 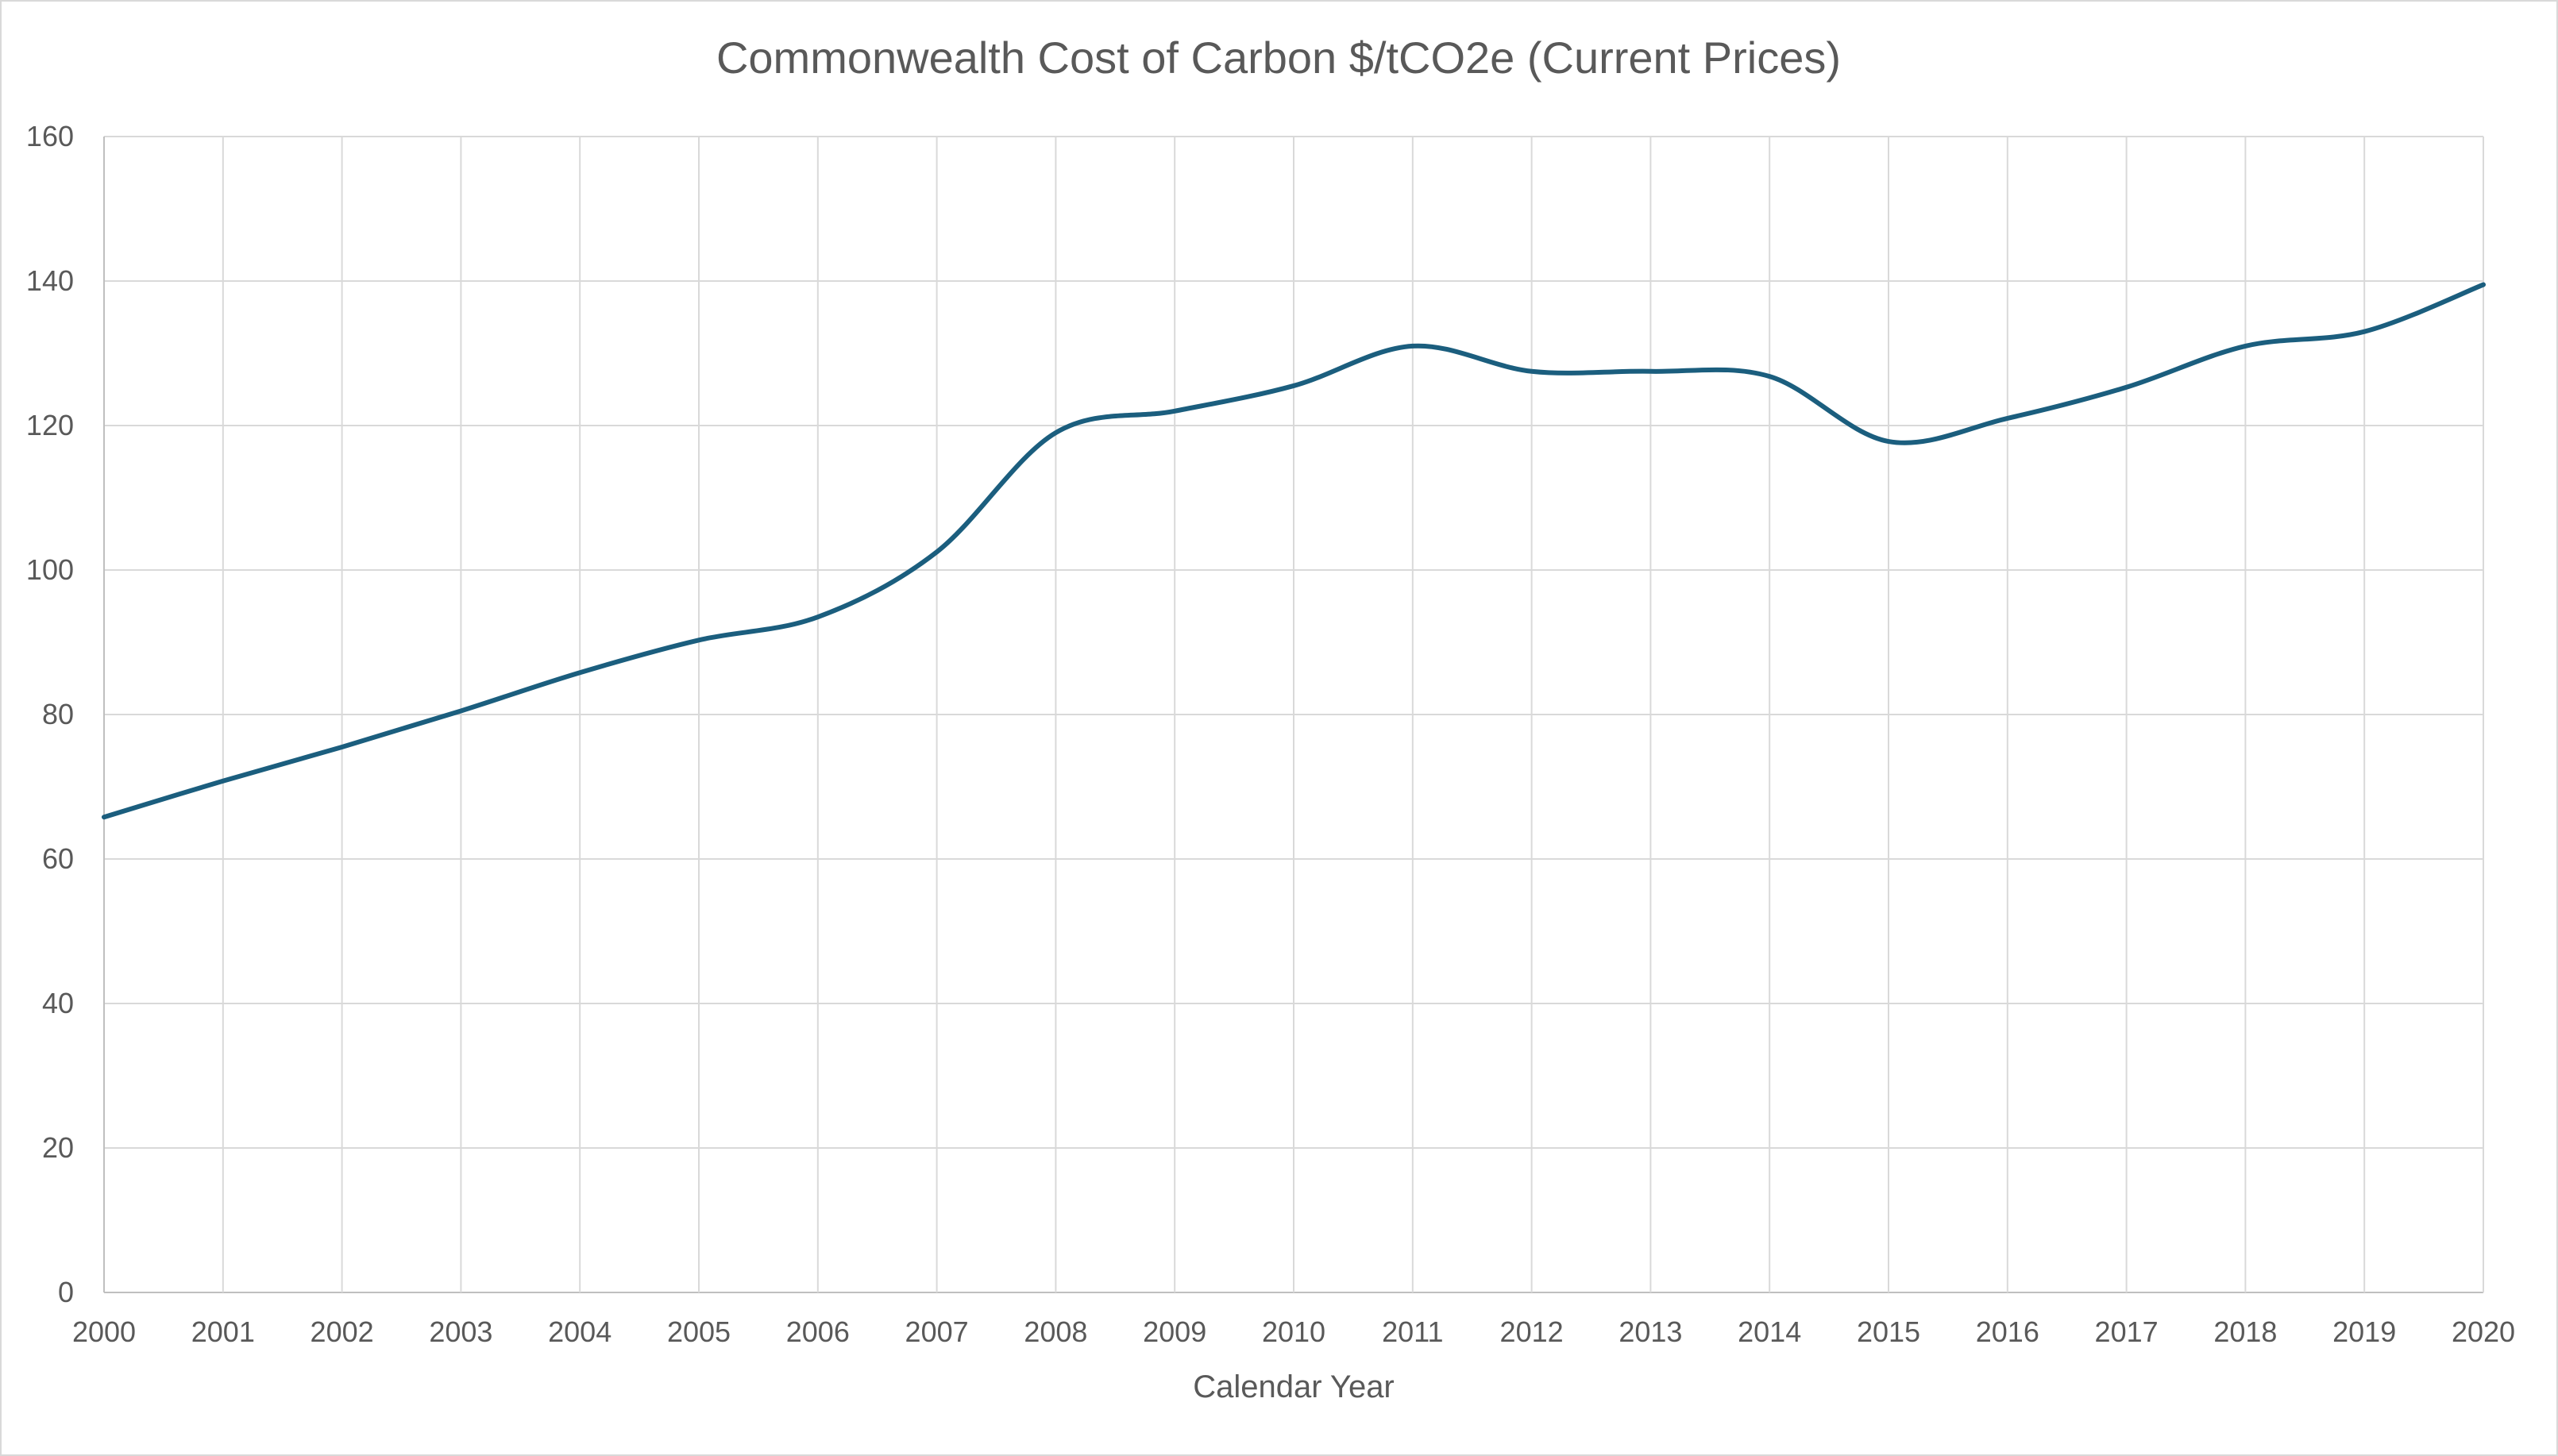 What do you see at coordinates (1412, 1331) in the screenshot?
I see `x-tick-label: 2011` at bounding box center [1412, 1331].